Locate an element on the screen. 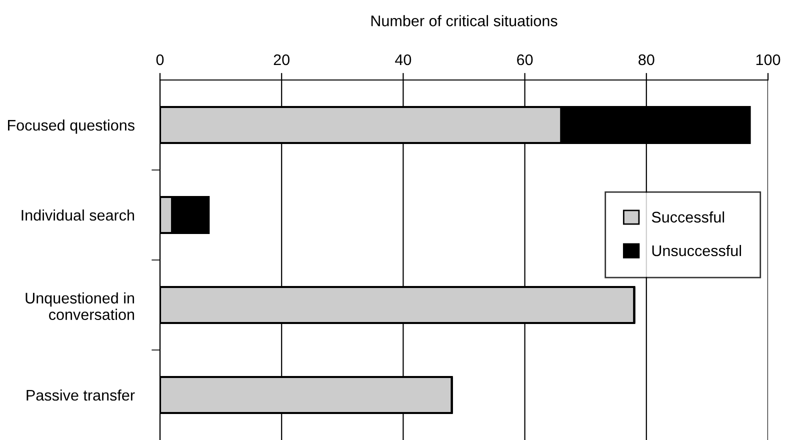  y-tick-label: Passive transfer is located at coordinates (80, 395).